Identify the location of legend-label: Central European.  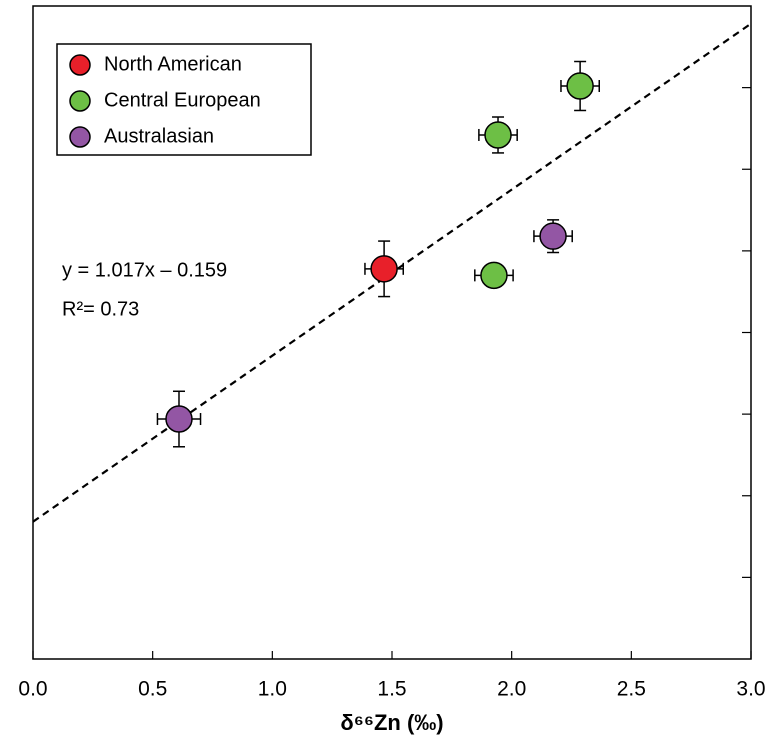
(182, 100).